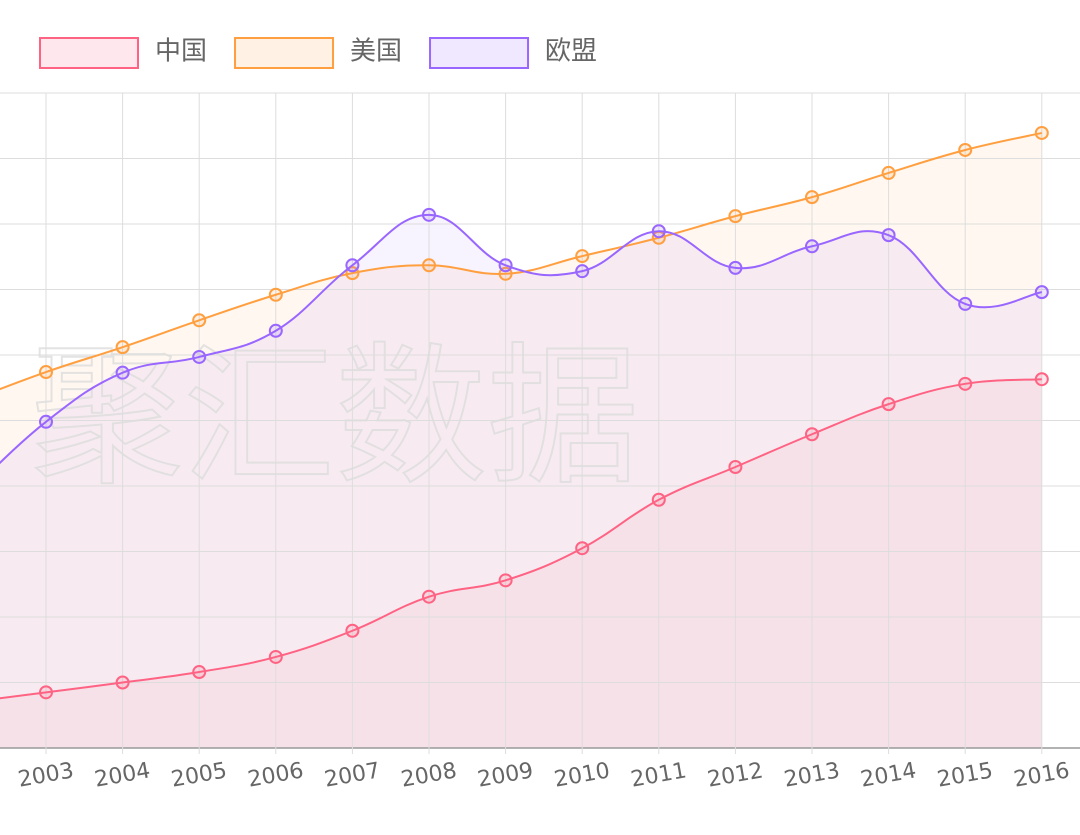  Describe the element at coordinates (888, 775) in the screenshot. I see `x-tick-label: 2014` at that location.